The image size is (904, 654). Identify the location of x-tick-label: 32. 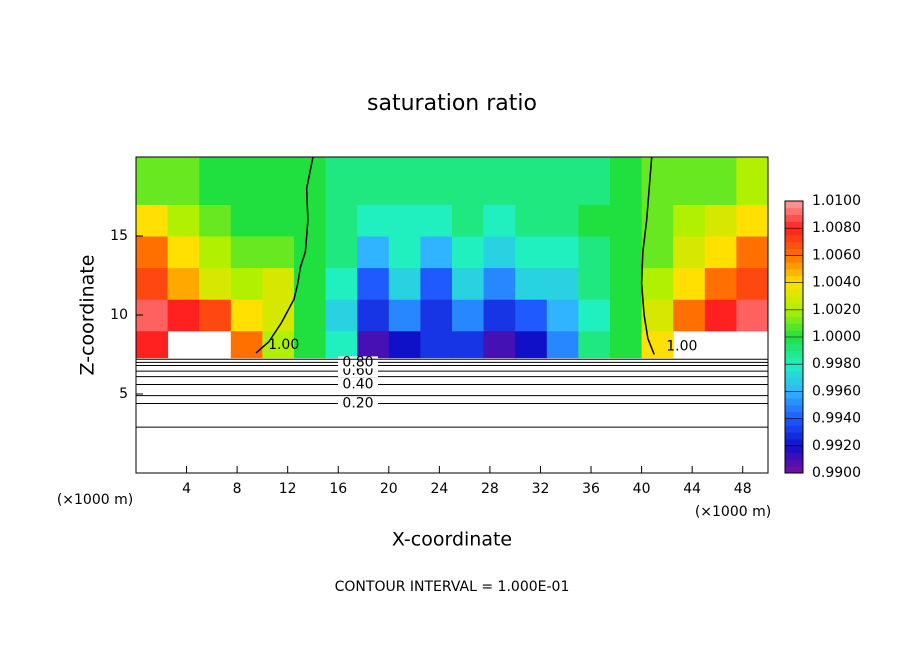
(541, 489).